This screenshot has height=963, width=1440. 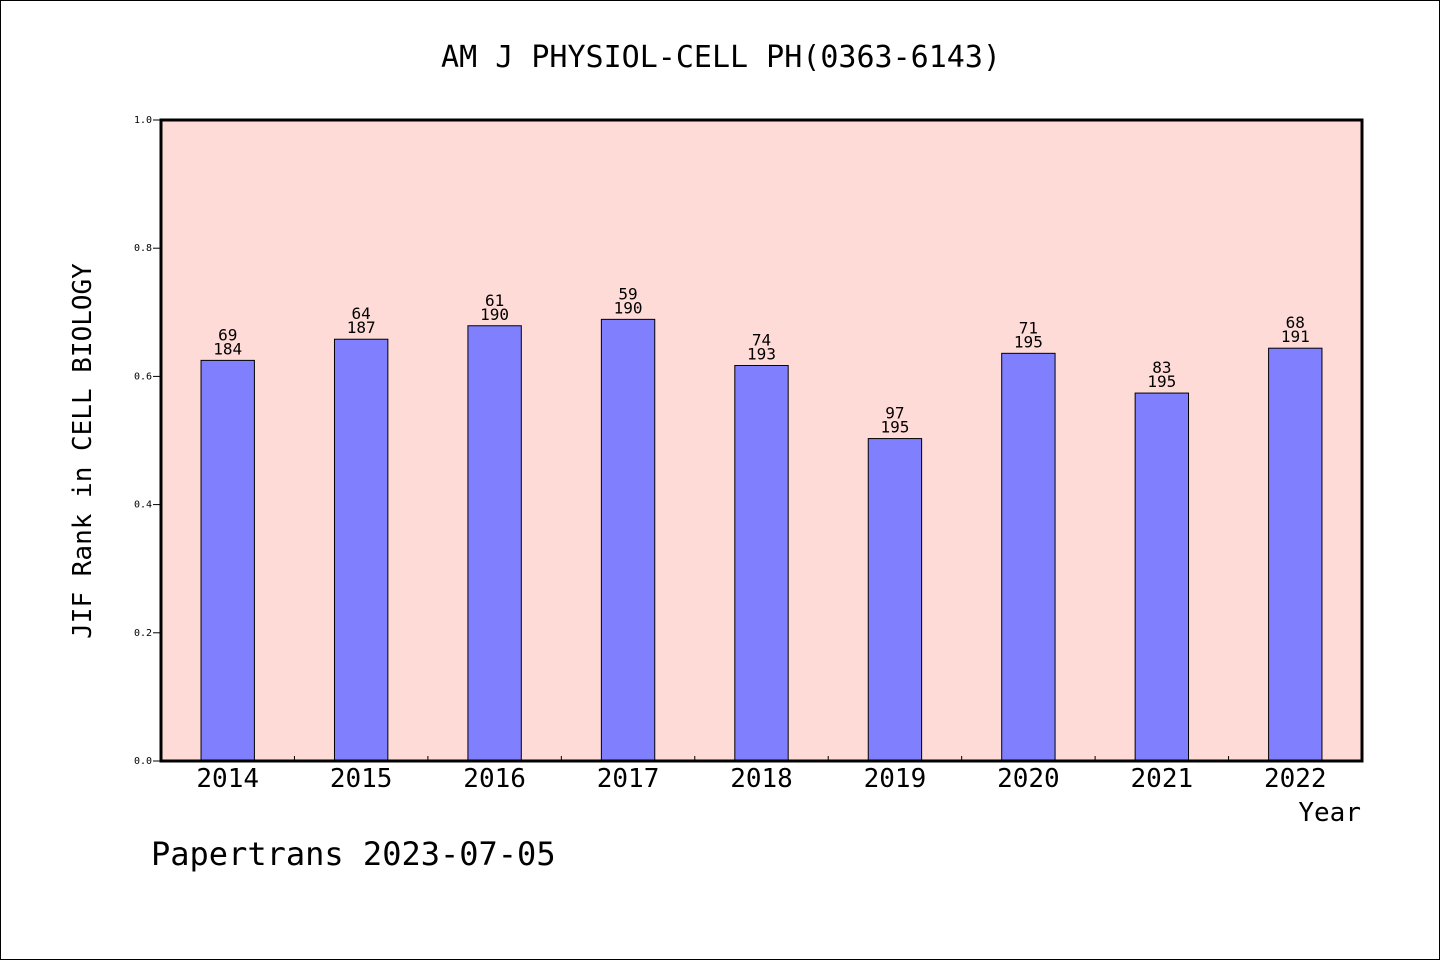 I want to click on x-tick-label: 2021, so click(x=1162, y=779).